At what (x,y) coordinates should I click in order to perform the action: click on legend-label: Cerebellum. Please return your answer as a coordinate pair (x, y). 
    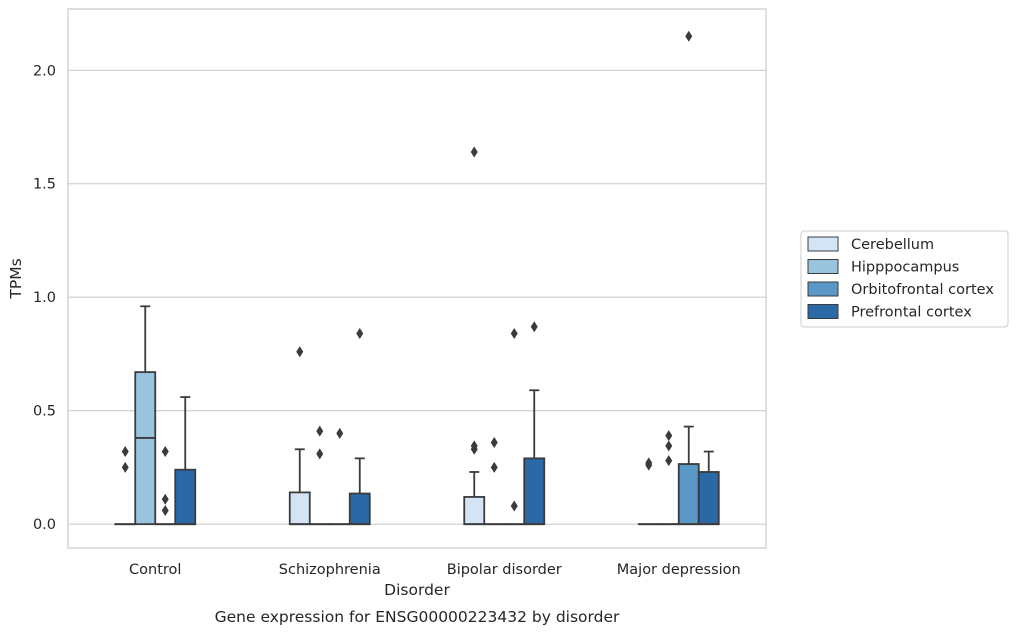
    Looking at the image, I should click on (892, 245).